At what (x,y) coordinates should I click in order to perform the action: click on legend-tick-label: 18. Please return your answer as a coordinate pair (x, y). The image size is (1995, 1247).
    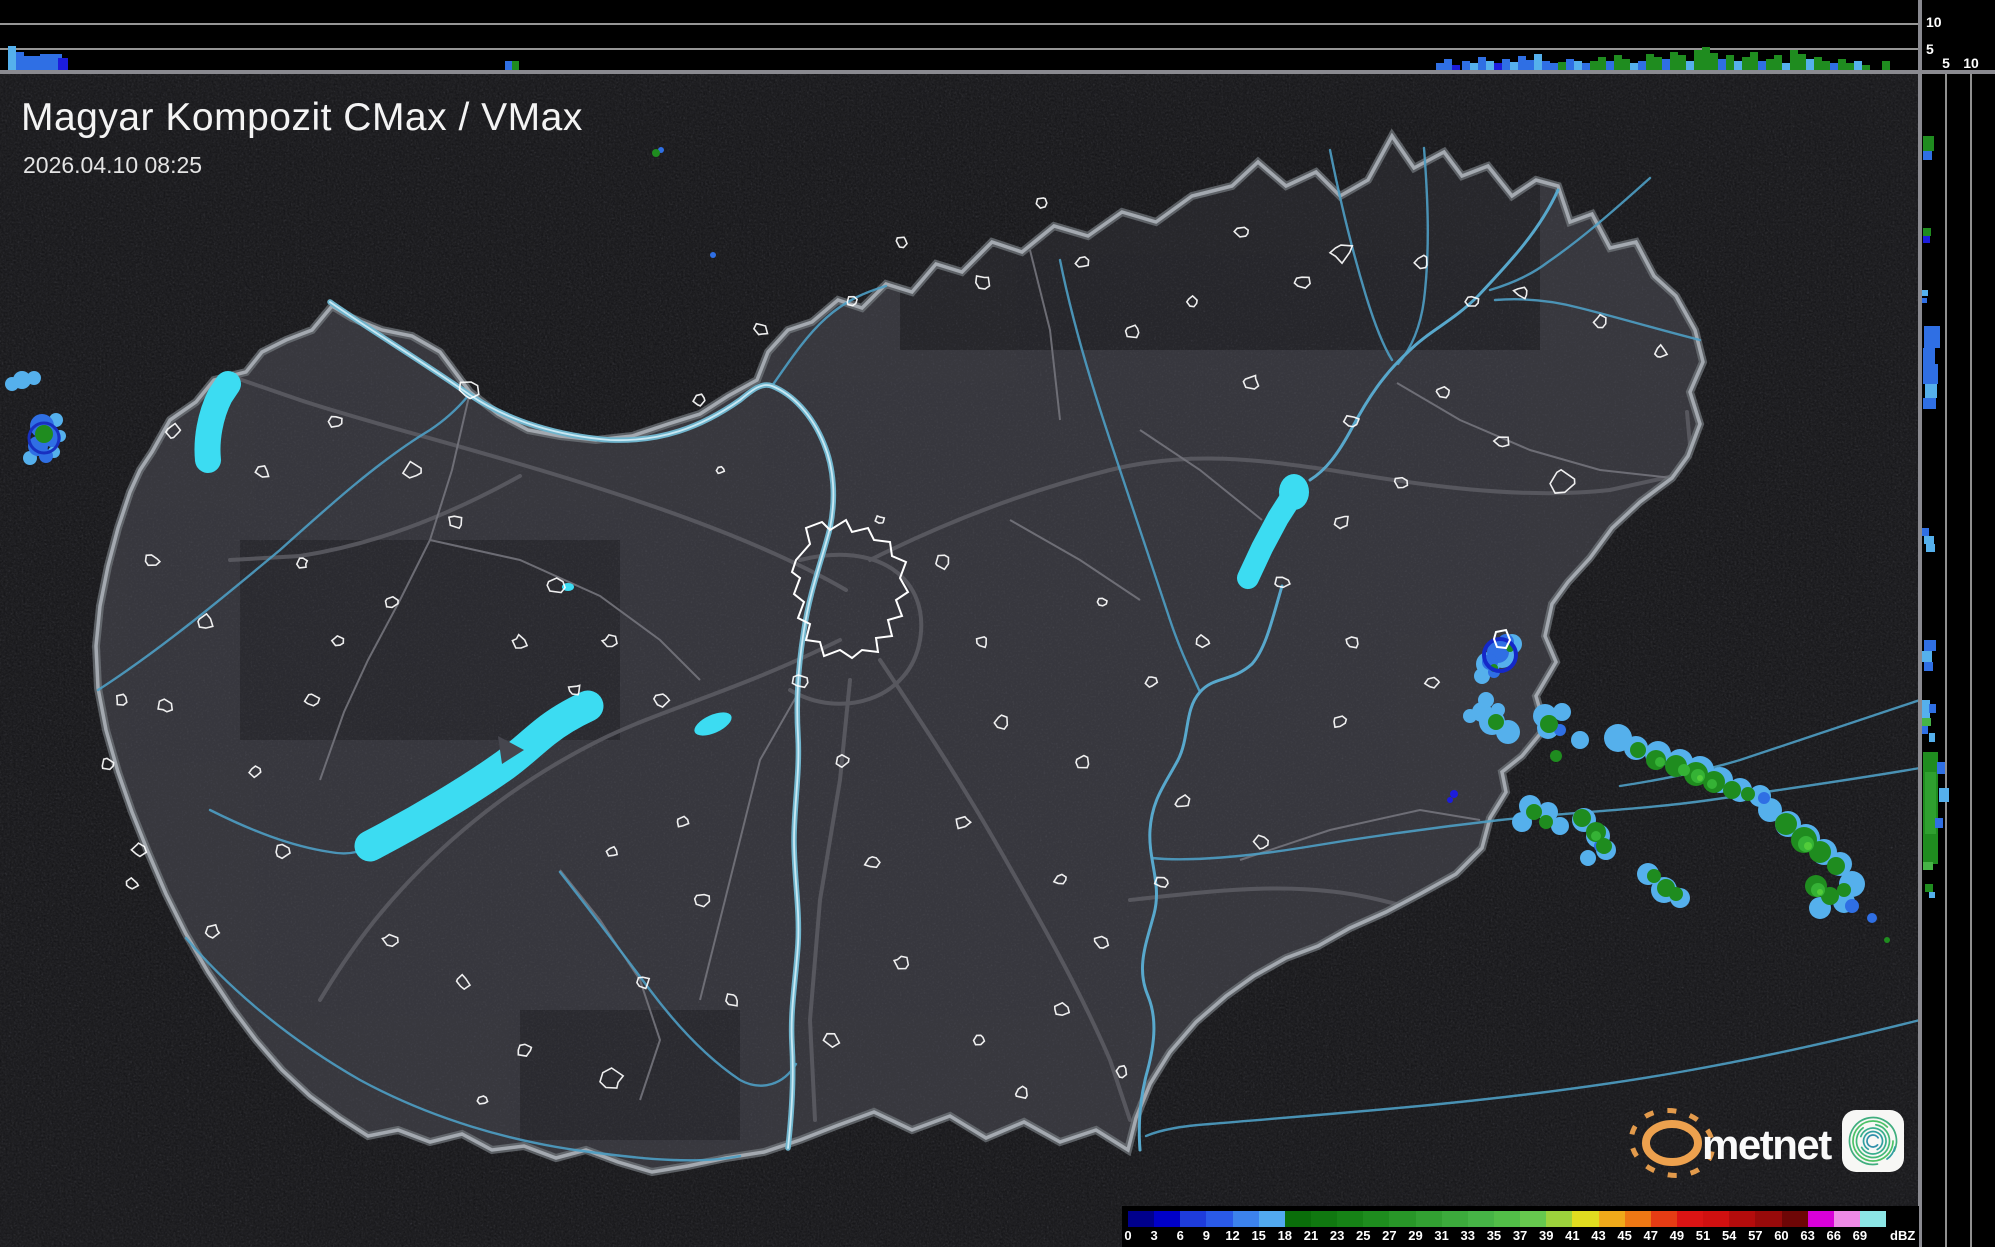
    Looking at the image, I should click on (1285, 1235).